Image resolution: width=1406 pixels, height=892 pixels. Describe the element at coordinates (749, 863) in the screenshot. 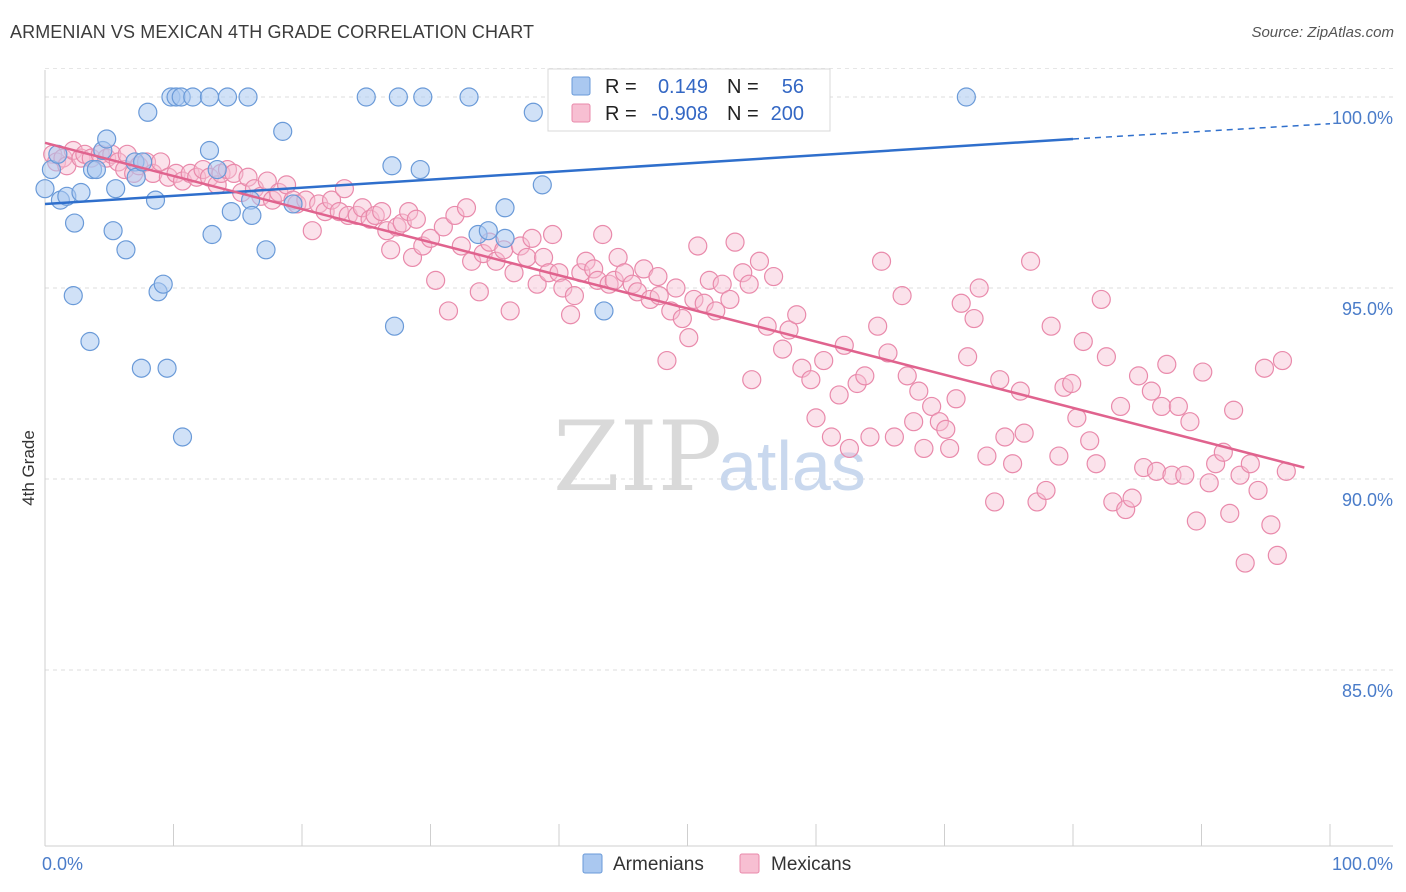

I see `bottom-legend-swatch-mexicans` at that location.